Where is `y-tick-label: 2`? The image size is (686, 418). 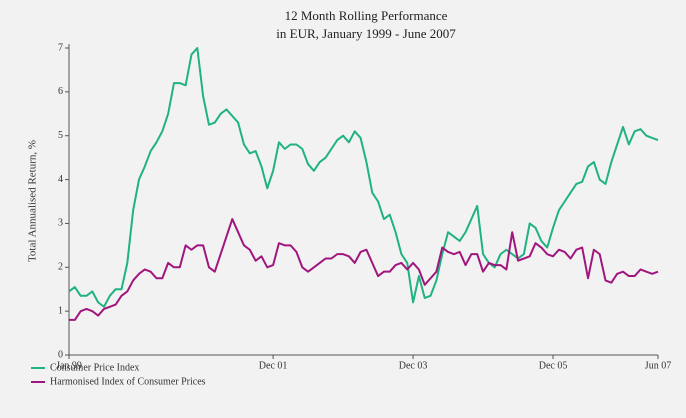 y-tick-label: 2 is located at coordinates (60, 267).